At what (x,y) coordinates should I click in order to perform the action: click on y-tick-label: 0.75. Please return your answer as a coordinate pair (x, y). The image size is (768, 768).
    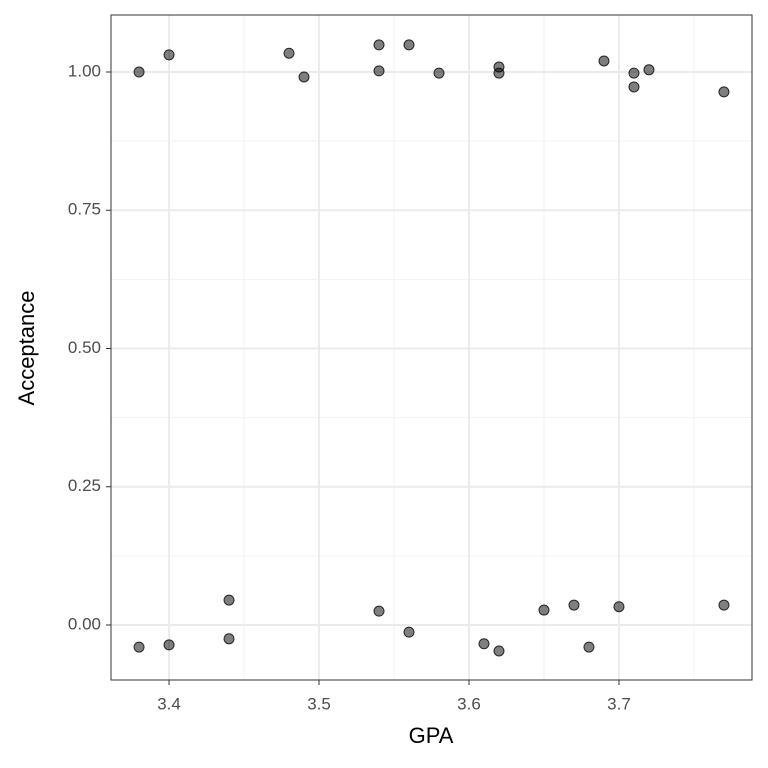
    Looking at the image, I should click on (84, 209).